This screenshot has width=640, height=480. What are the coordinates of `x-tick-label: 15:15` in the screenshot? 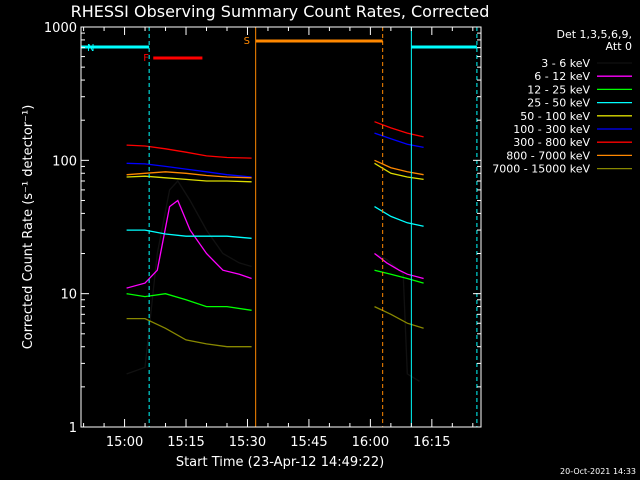 It's located at (185, 442).